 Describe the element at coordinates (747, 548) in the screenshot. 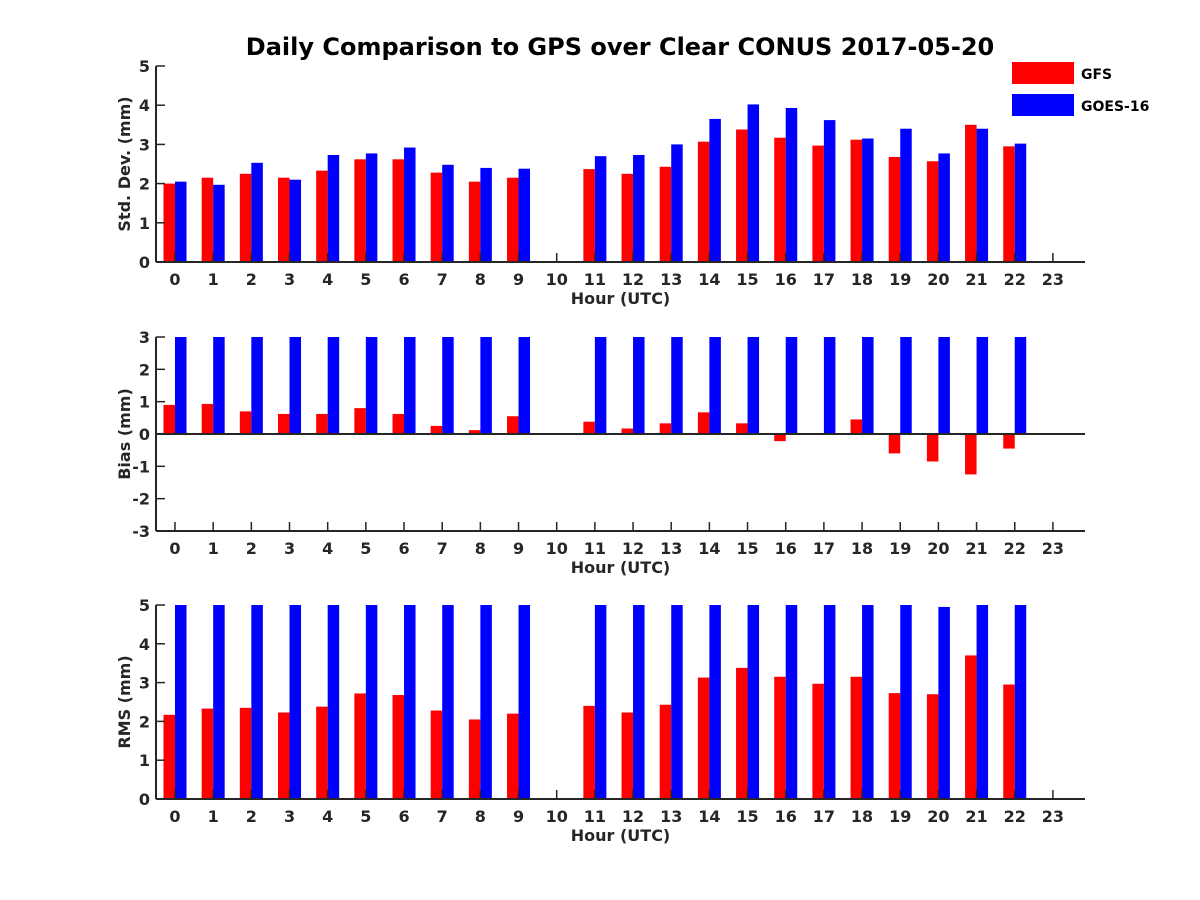

I see `x-tick-label: 15` at that location.